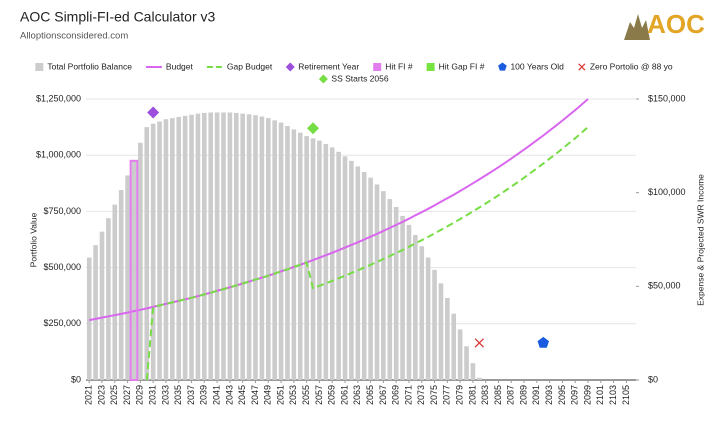 The height and width of the screenshot is (424, 722). I want to click on legend-item: 100 Years Old, so click(531, 66).